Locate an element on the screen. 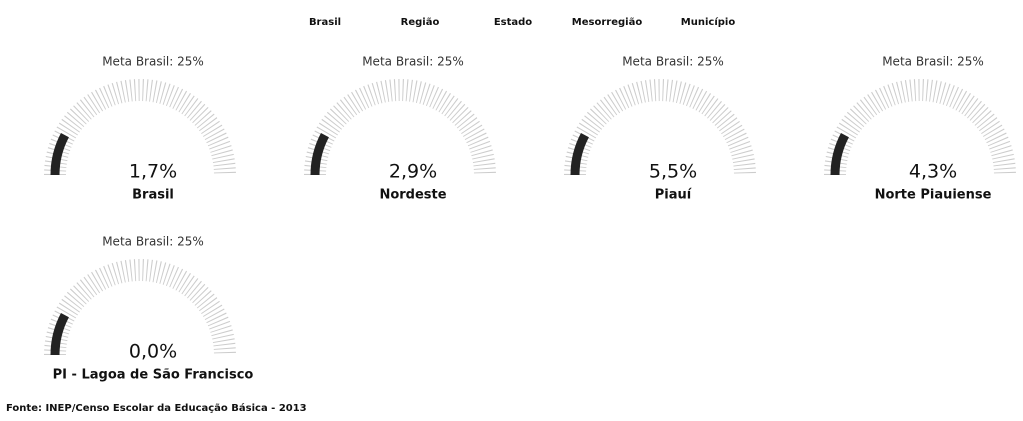 The height and width of the screenshot is (421, 1023). gauge-value: 2,9% is located at coordinates (413, 172).